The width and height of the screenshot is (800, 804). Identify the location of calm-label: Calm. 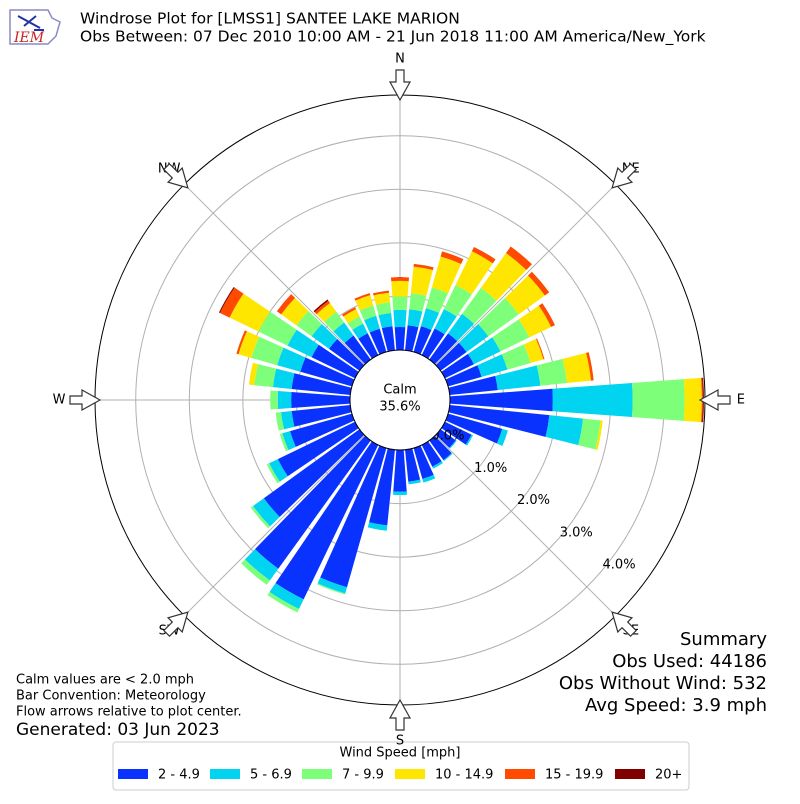
(399, 390).